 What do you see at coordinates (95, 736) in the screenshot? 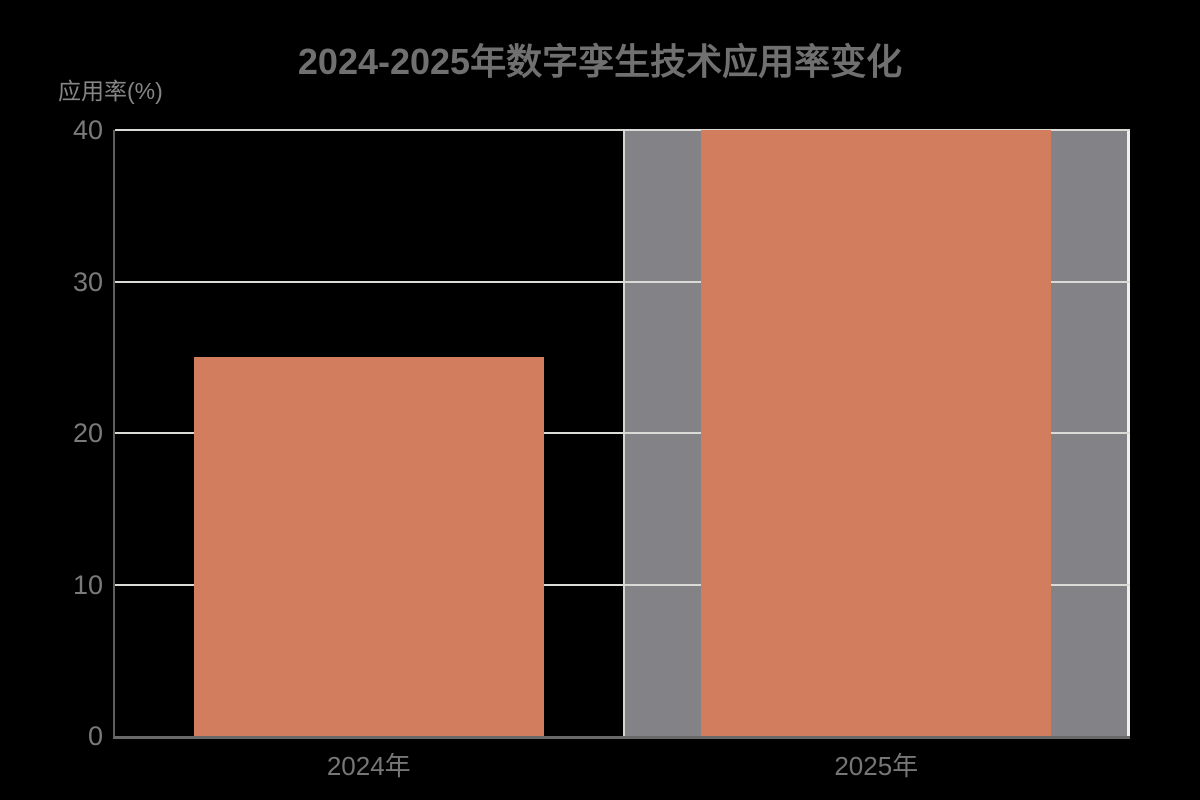
I see `y-tick-label-0: 0` at bounding box center [95, 736].